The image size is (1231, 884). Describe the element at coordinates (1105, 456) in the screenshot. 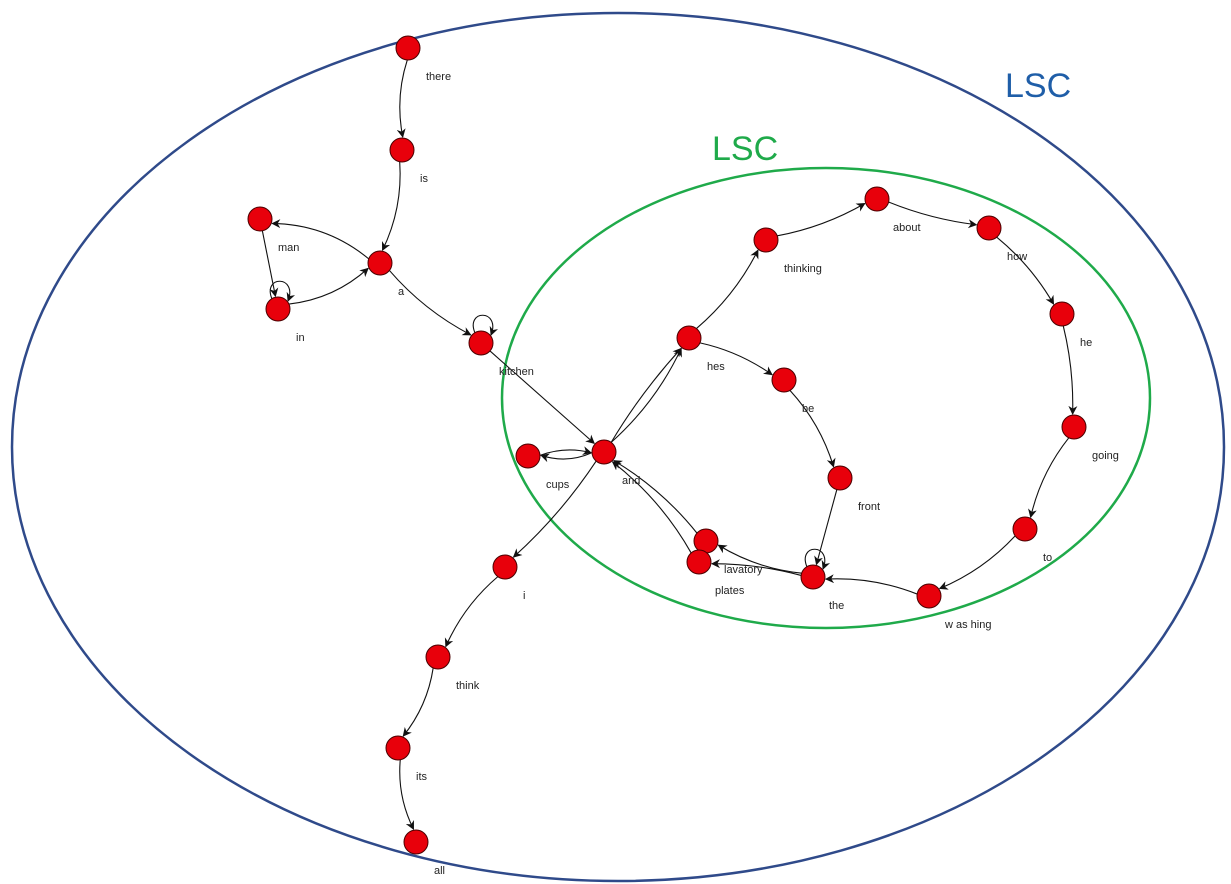

I see `node-label-going: going` at that location.